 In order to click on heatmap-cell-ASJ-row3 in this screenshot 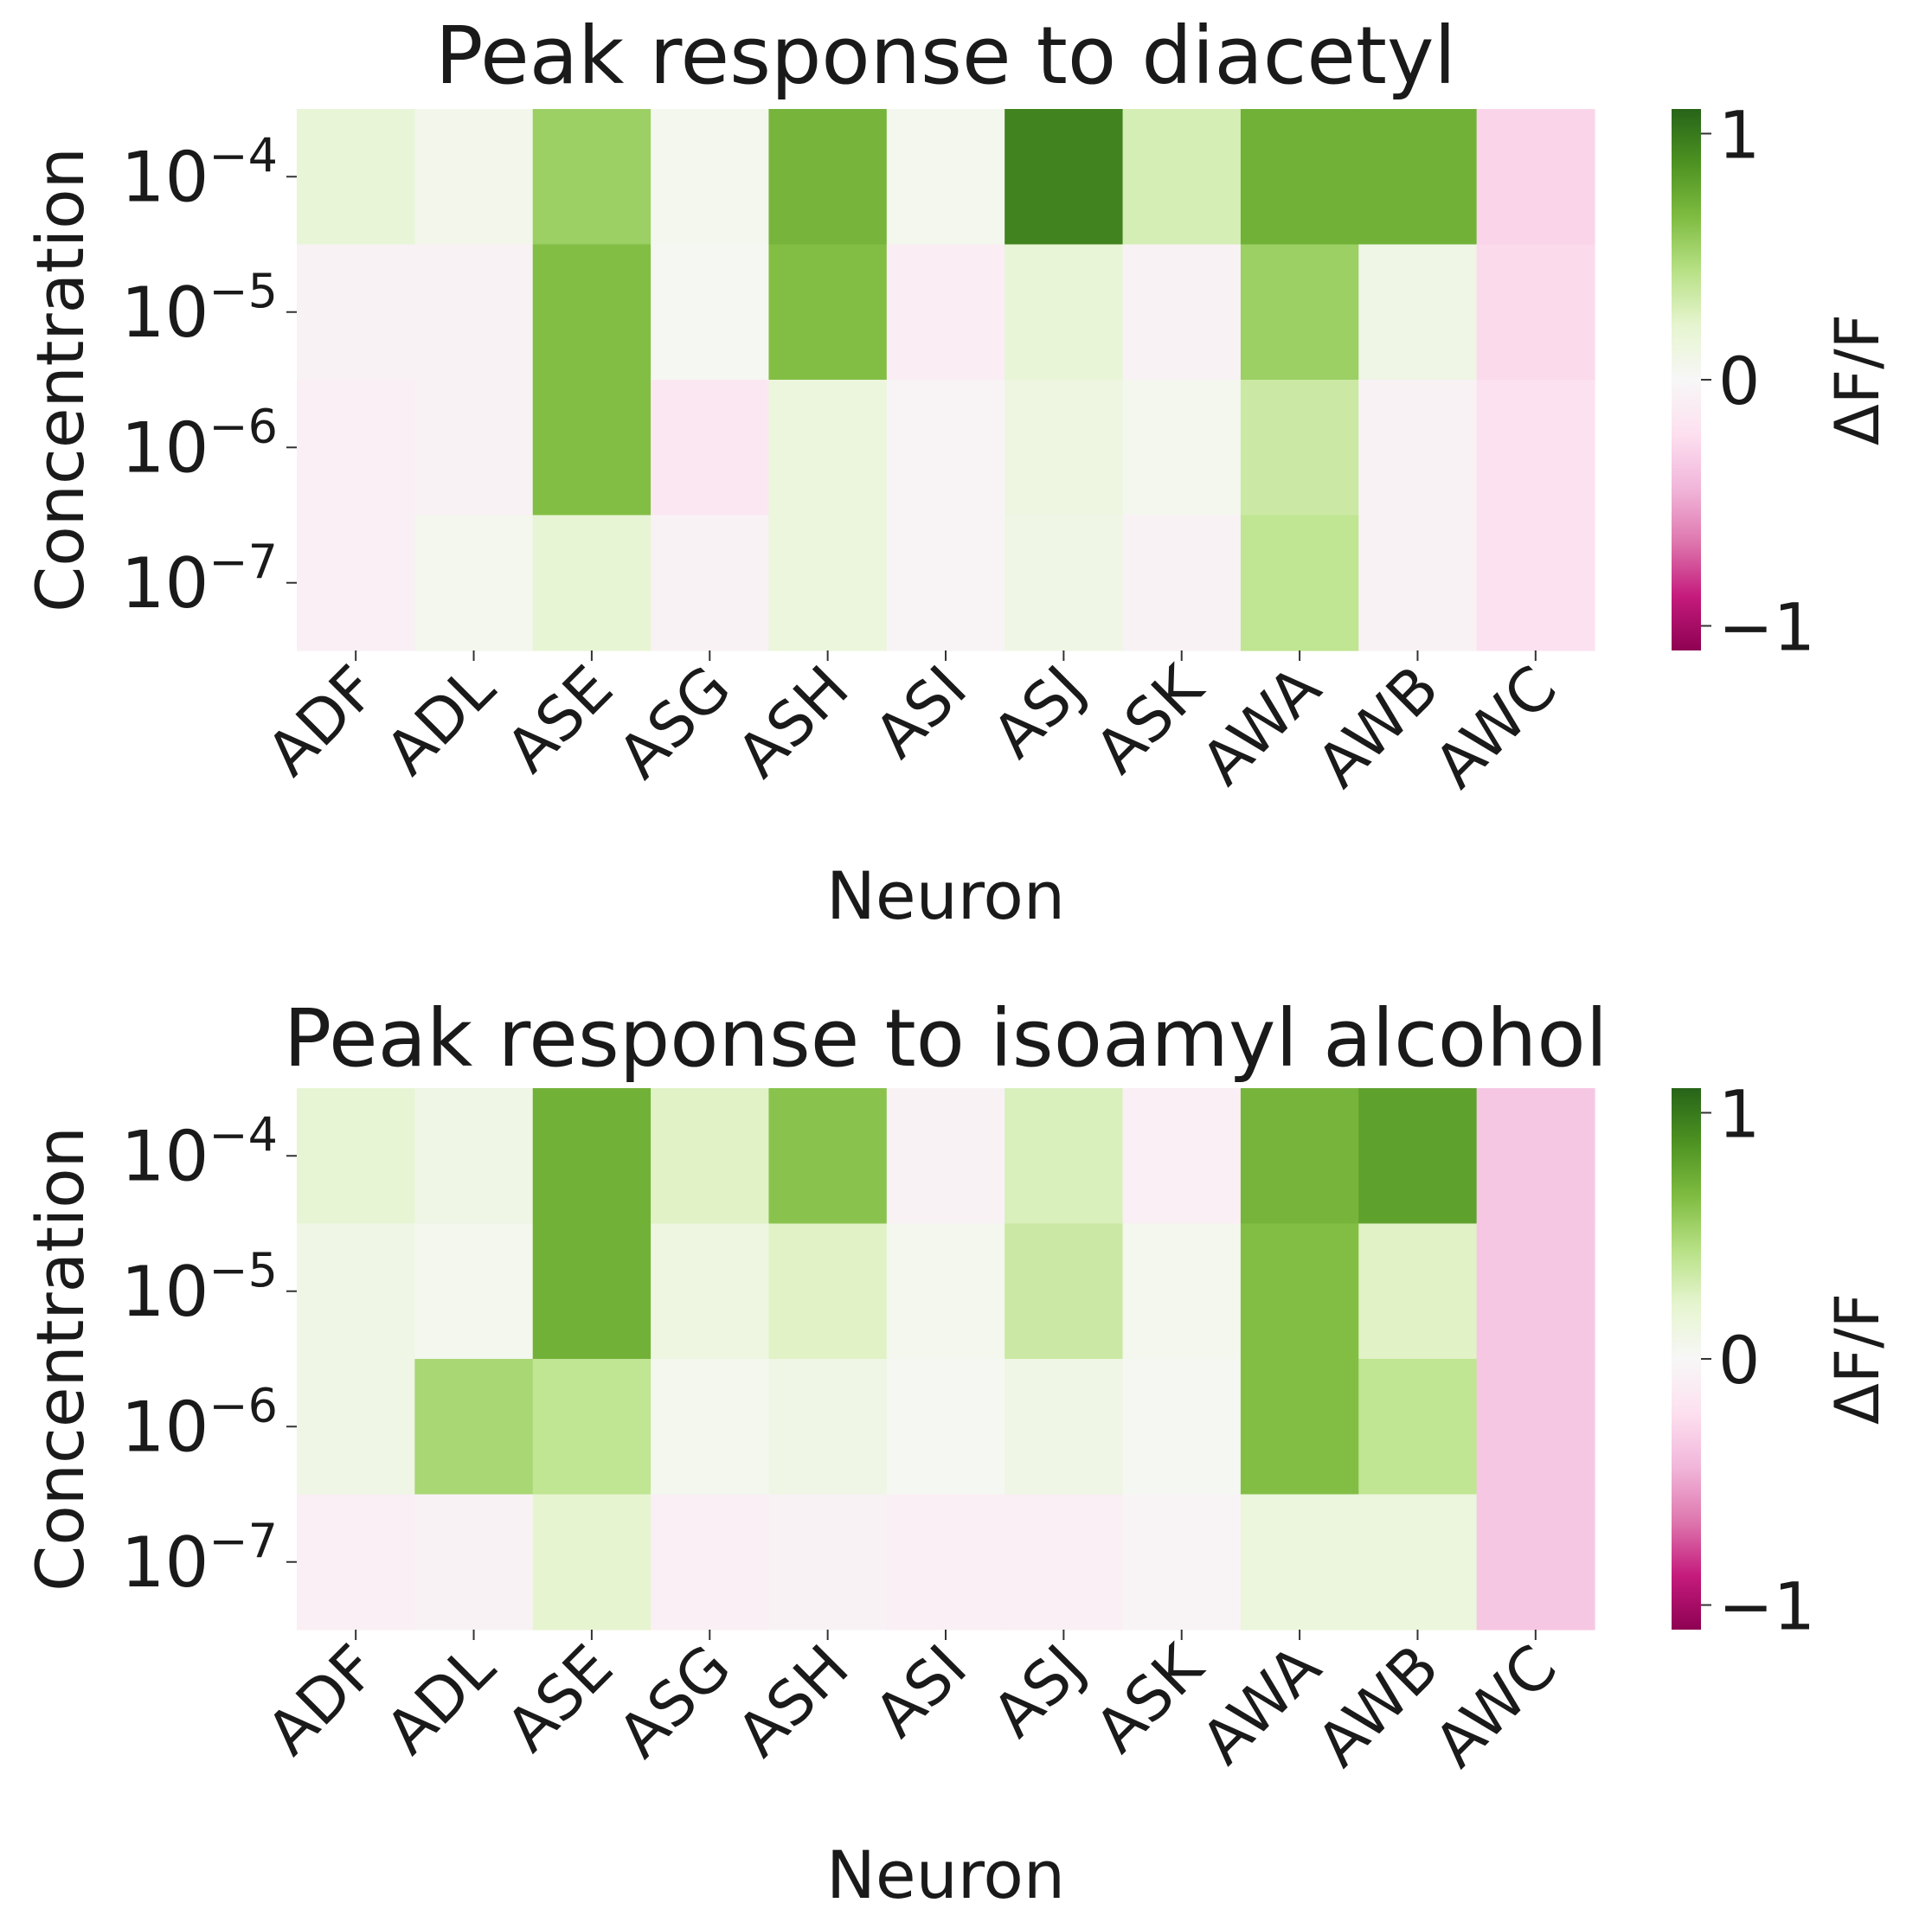, I will do `click(1064, 1427)`.